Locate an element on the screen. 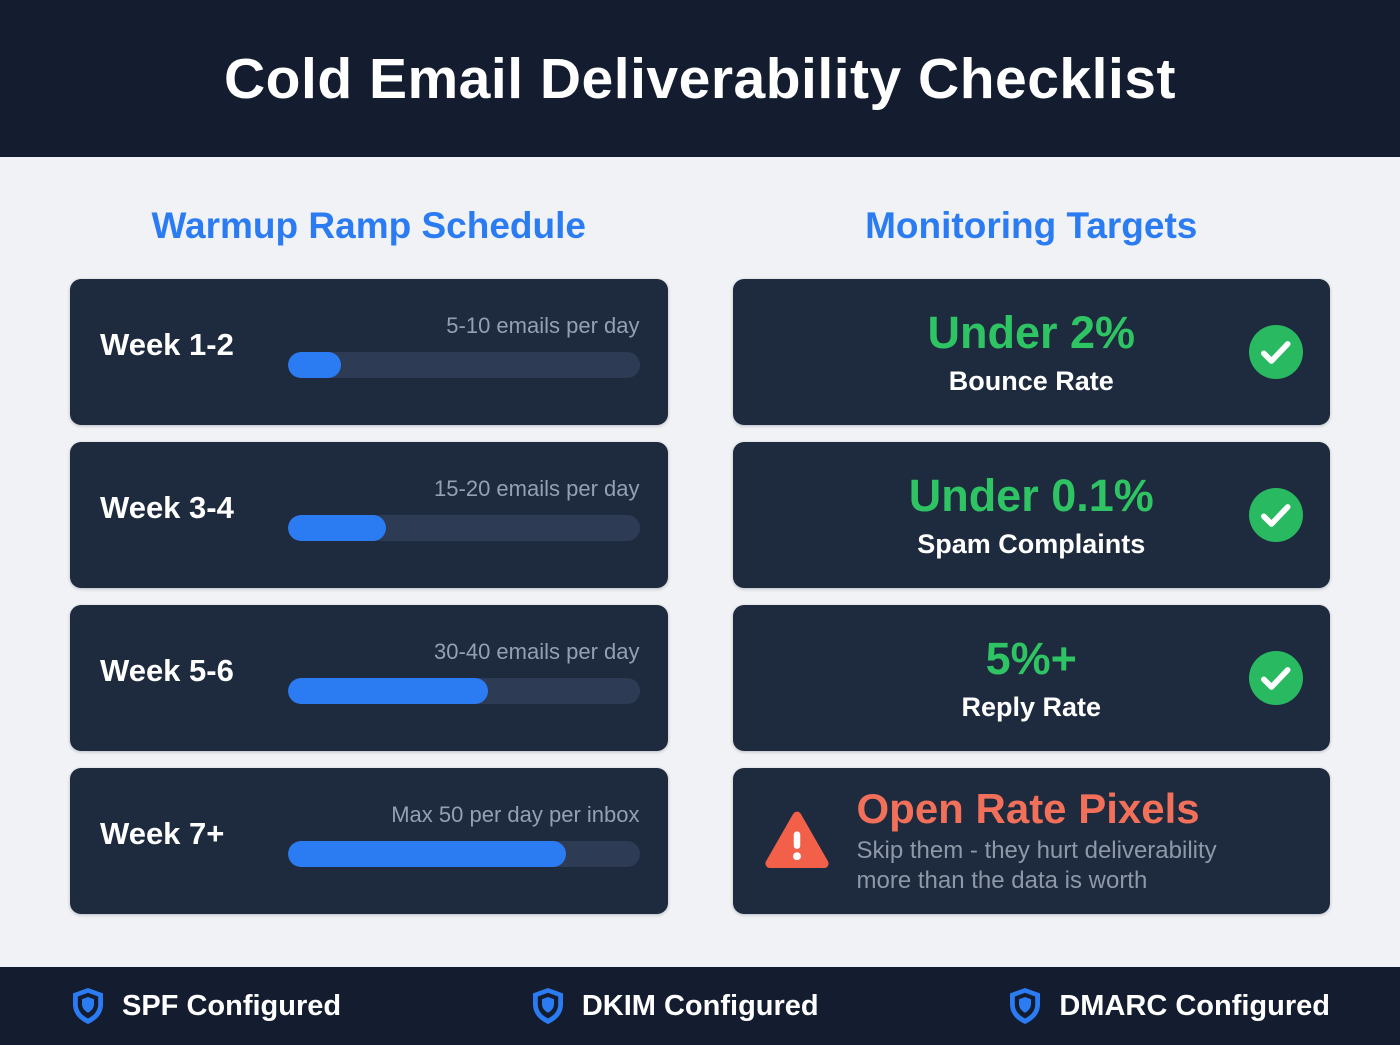  warmup-card-week-7-plus: Week 7+ Max 50 per day per inbox is located at coordinates (369, 841).